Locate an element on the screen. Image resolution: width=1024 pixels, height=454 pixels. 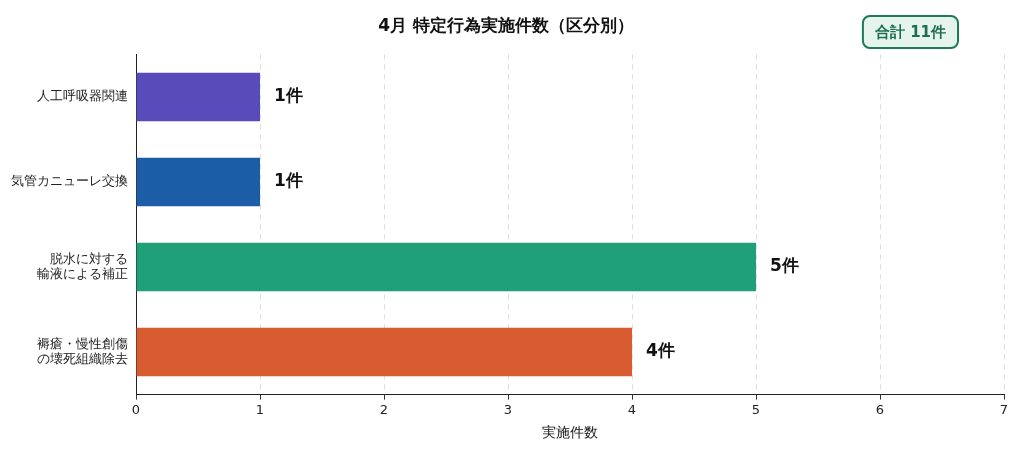
data-label: 4件 is located at coordinates (660, 350).